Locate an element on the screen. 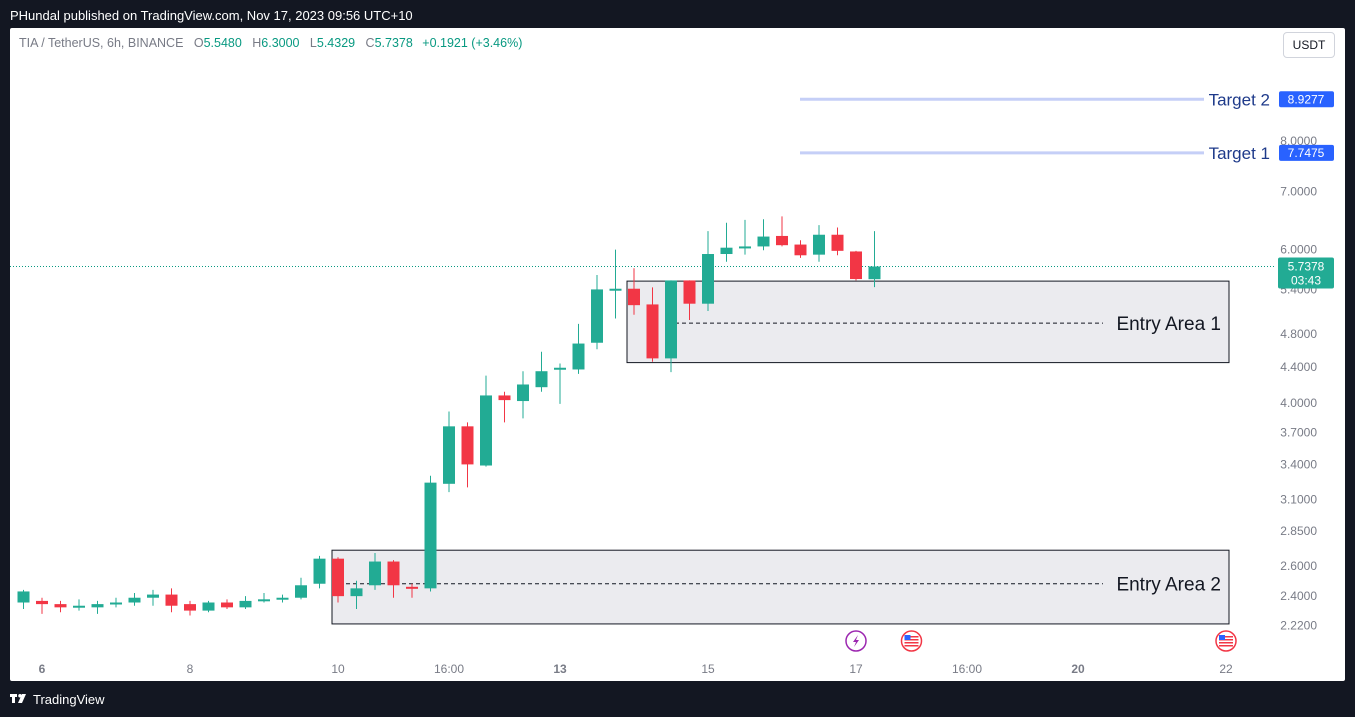 This screenshot has width=1355, height=717. x-tick-label: 22 is located at coordinates (1226, 669).